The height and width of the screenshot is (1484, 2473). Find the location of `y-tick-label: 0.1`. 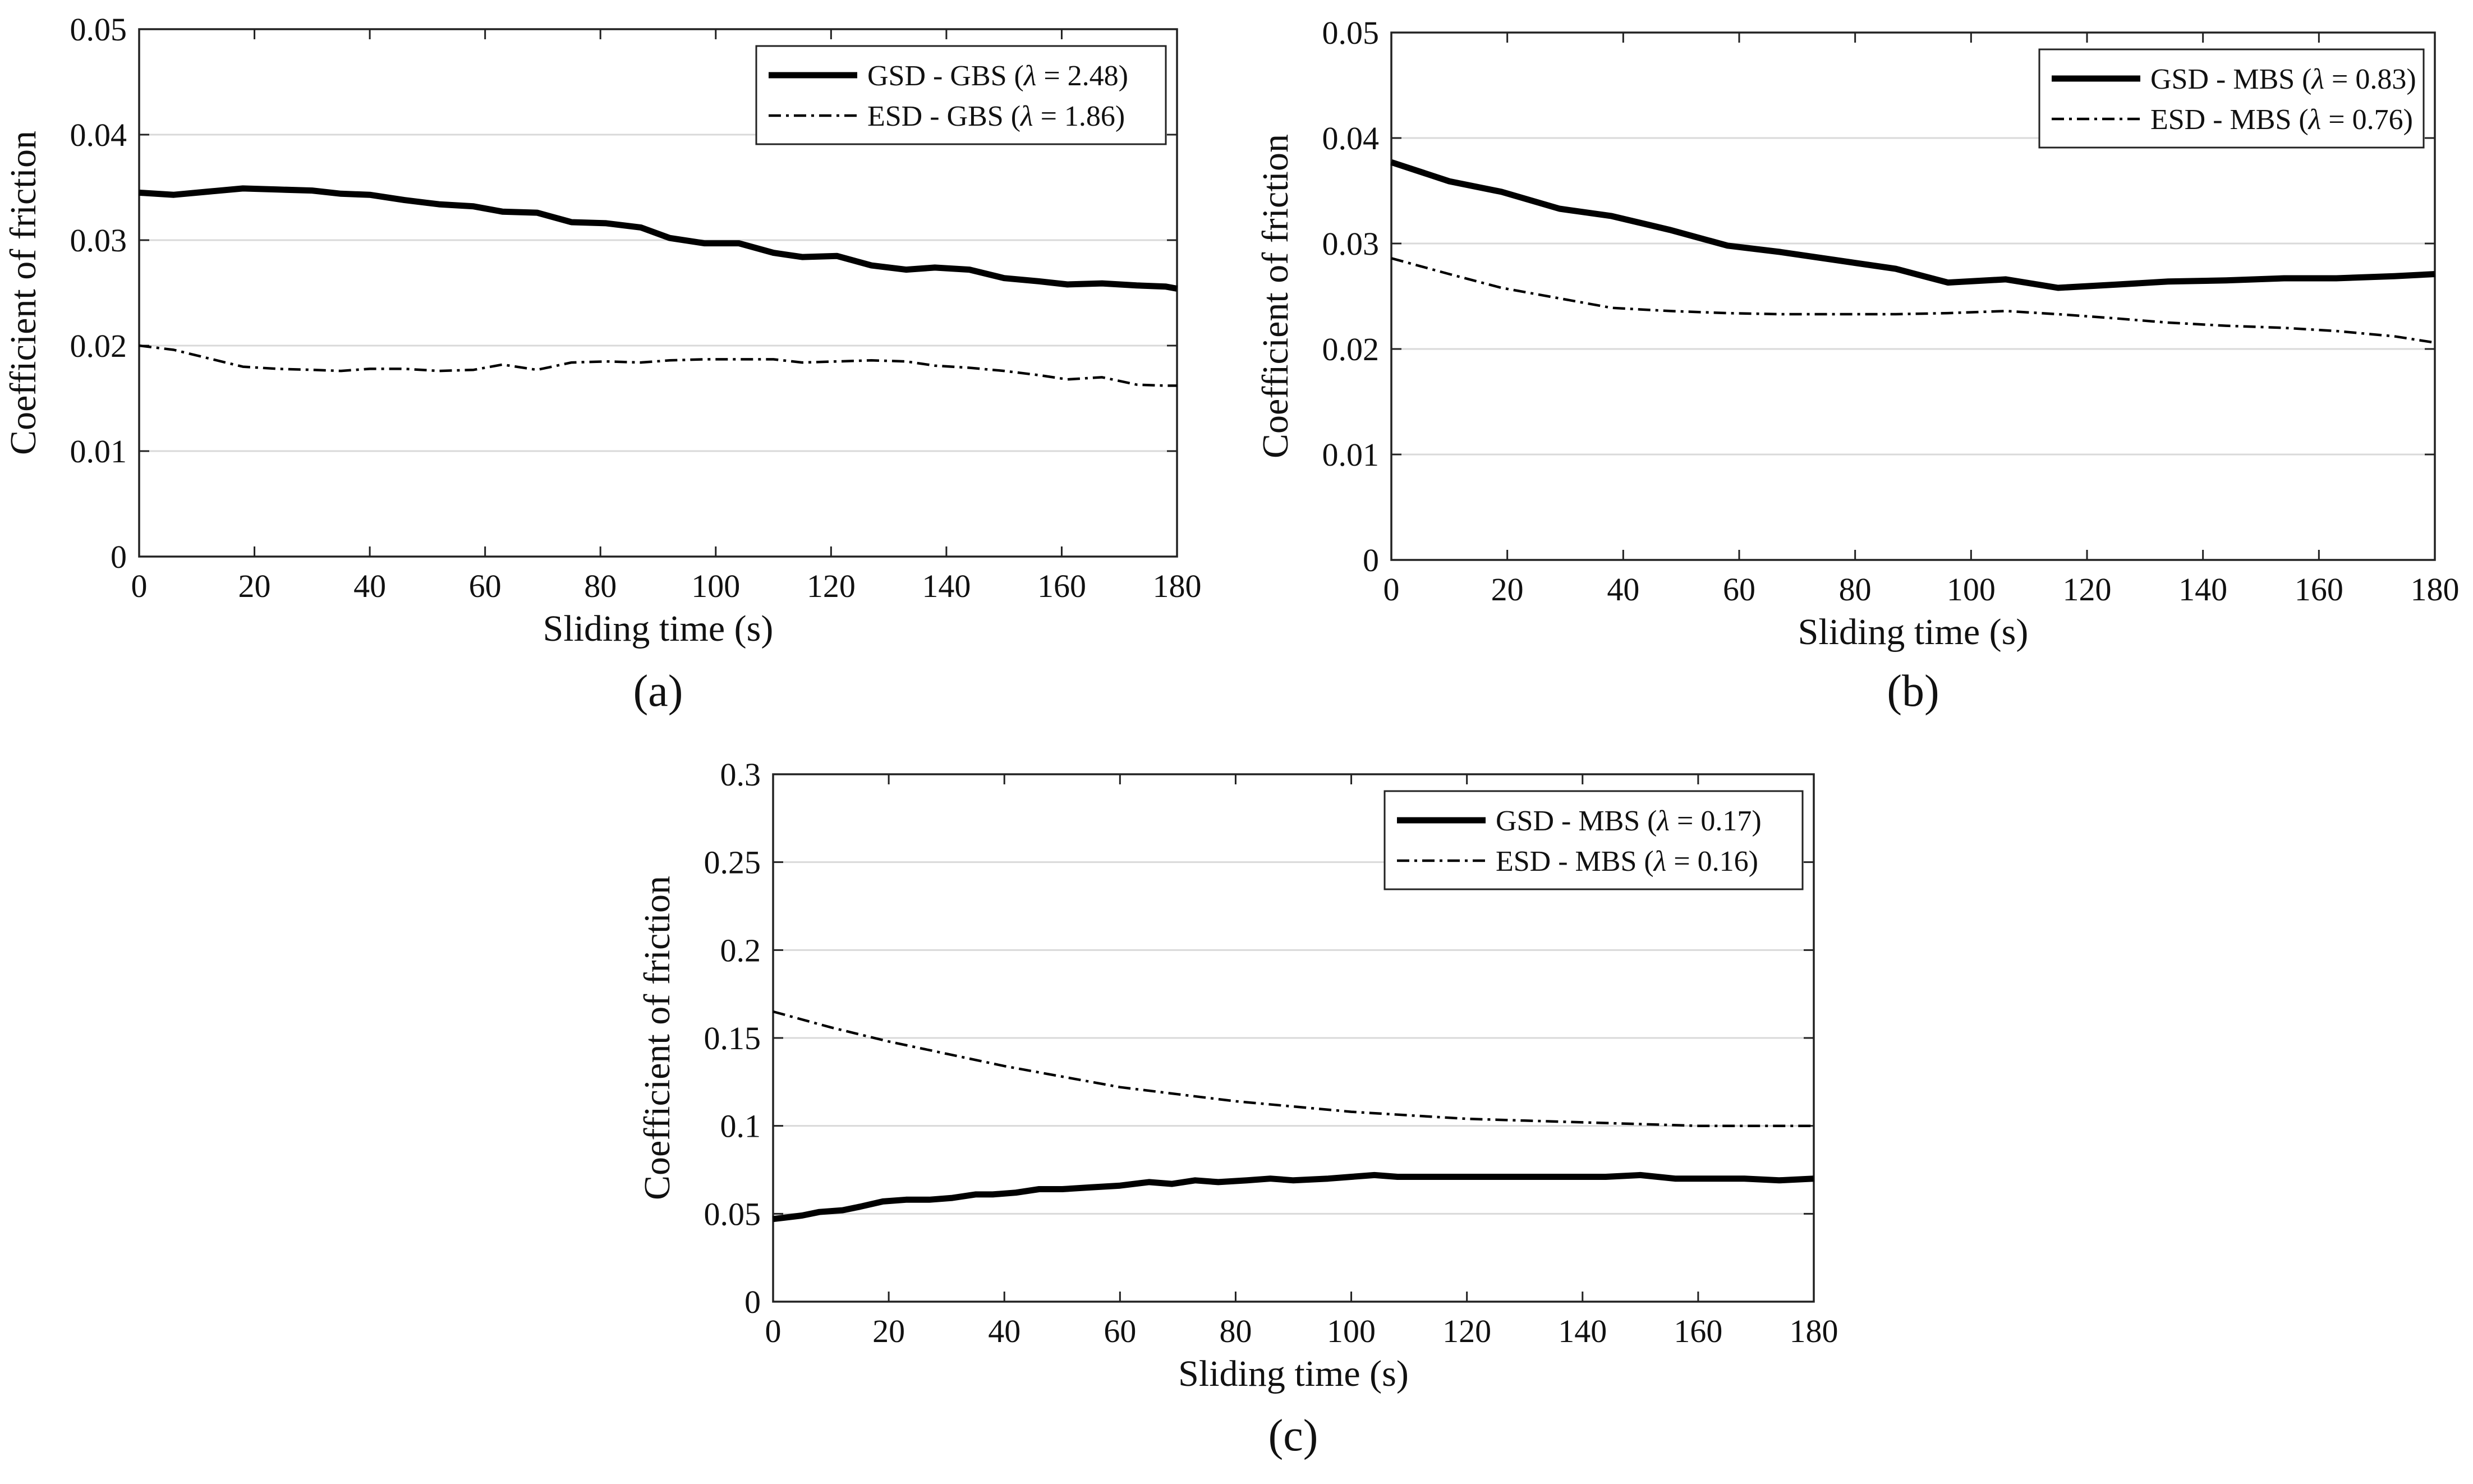

y-tick-label: 0.1 is located at coordinates (740, 1126).